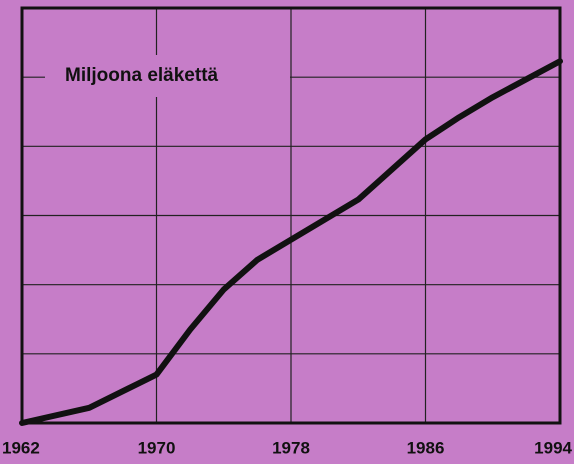  What do you see at coordinates (157, 447) in the screenshot?
I see `x-tick-label: 1970` at bounding box center [157, 447].